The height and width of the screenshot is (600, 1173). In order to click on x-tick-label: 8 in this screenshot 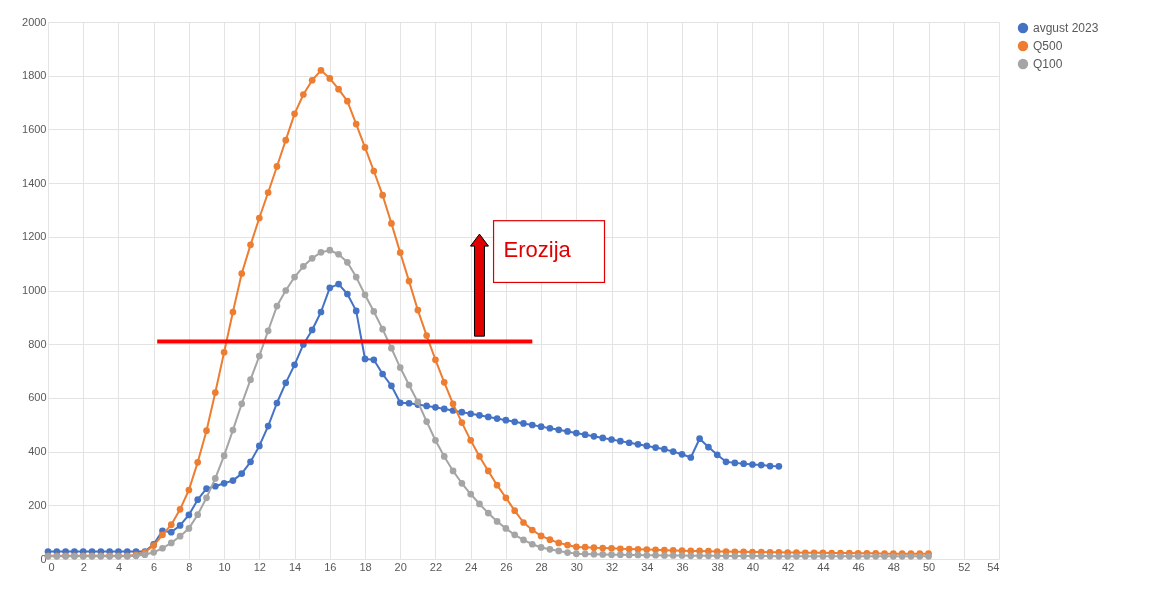, I will do `click(189, 566)`.